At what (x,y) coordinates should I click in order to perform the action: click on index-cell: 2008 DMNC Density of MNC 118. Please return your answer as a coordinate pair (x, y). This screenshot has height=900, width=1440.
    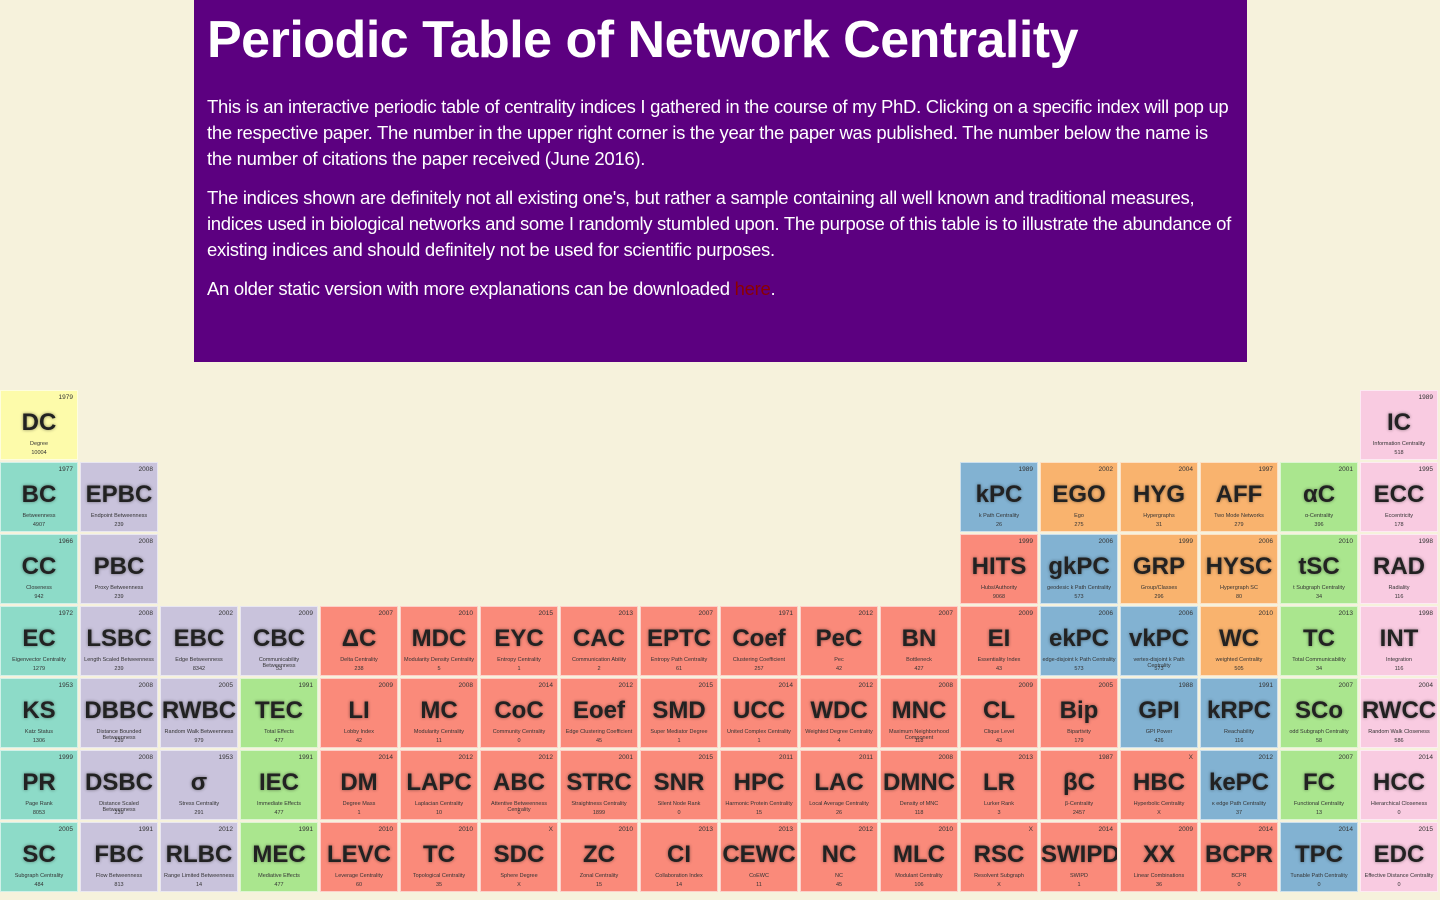
    Looking at the image, I should click on (919, 785).